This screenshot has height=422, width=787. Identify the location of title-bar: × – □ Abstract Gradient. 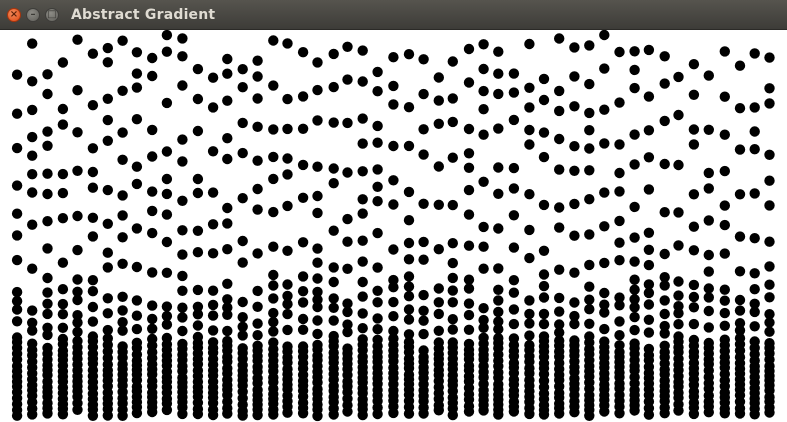
(393, 15).